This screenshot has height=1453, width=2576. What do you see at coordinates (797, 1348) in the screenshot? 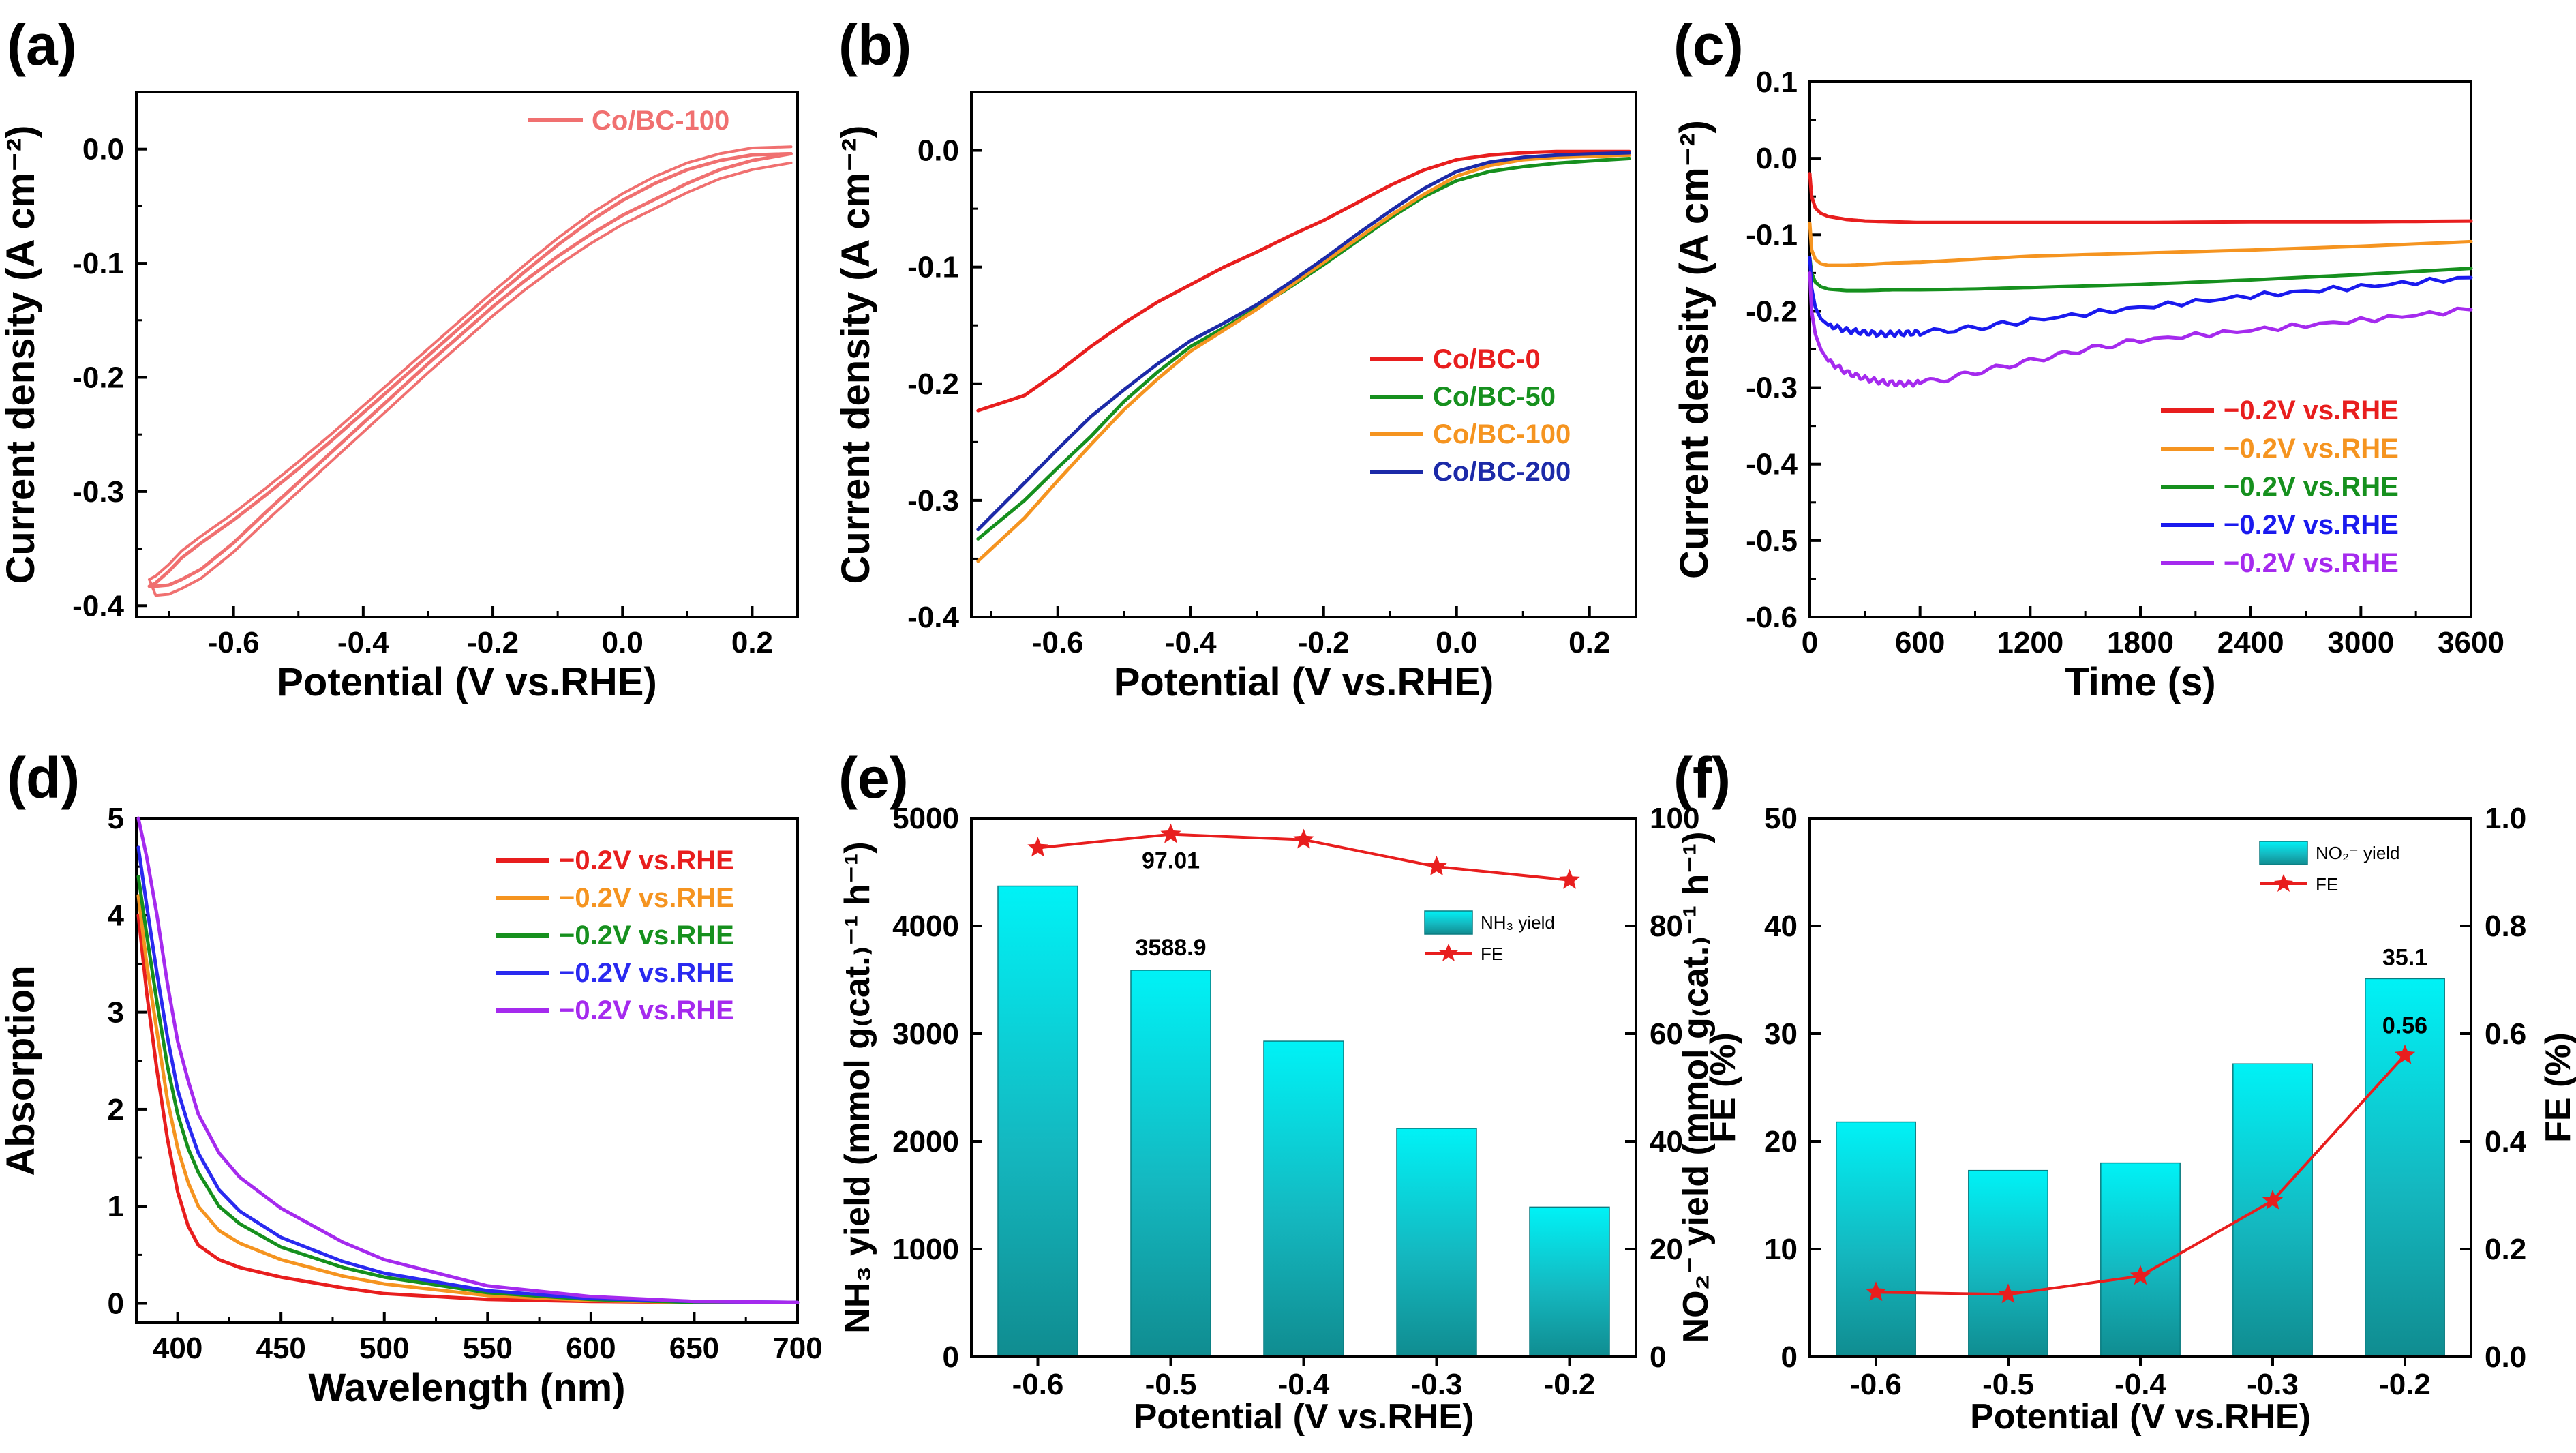
I see `x-tick-label: 700` at bounding box center [797, 1348].